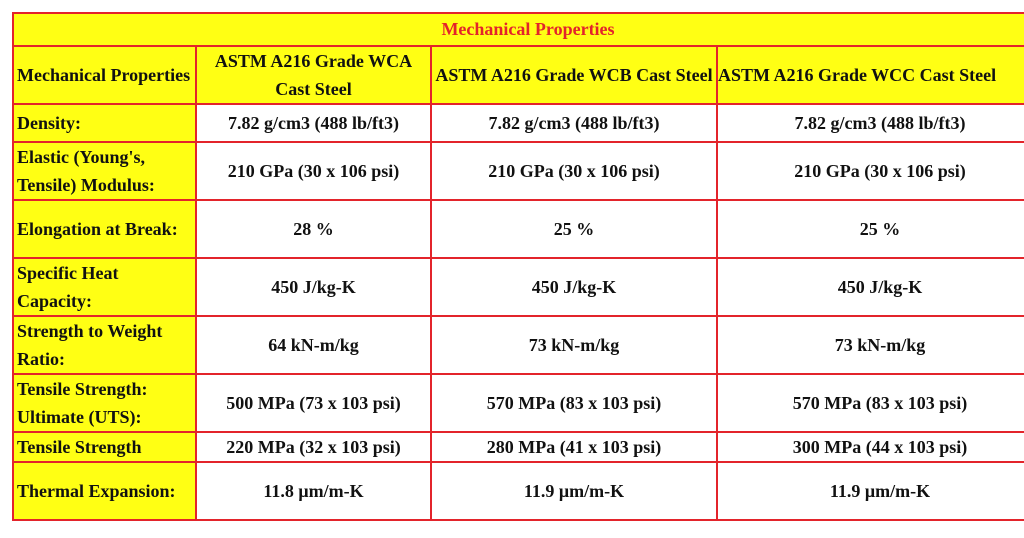 Image resolution: width=1024 pixels, height=538 pixels. What do you see at coordinates (104, 123) in the screenshot?
I see `property-name: Density:` at bounding box center [104, 123].